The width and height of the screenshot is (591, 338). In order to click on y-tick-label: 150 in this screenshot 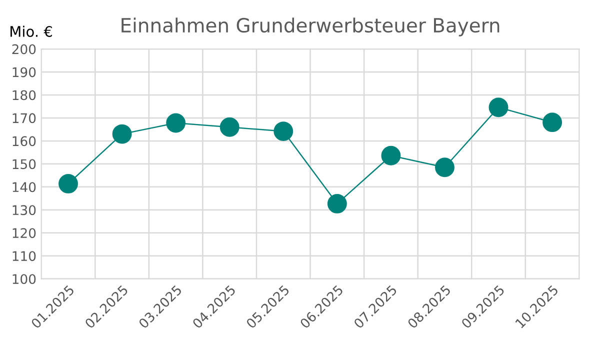, I will do `click(24, 164)`.